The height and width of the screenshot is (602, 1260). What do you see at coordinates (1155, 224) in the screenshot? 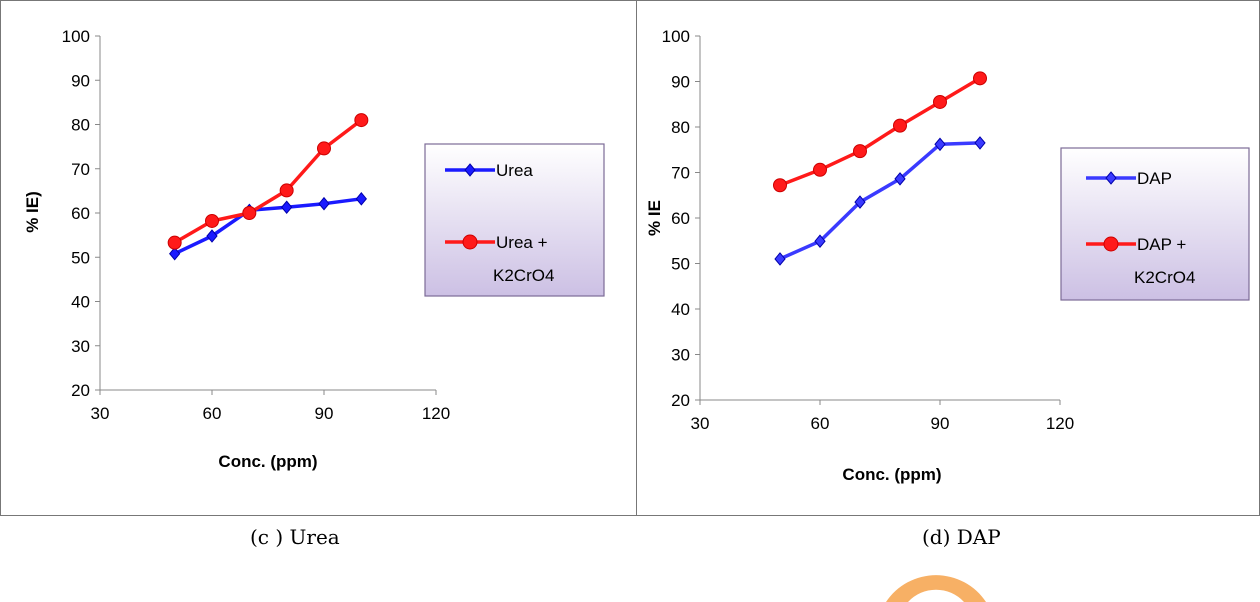
I see `legend-box` at bounding box center [1155, 224].